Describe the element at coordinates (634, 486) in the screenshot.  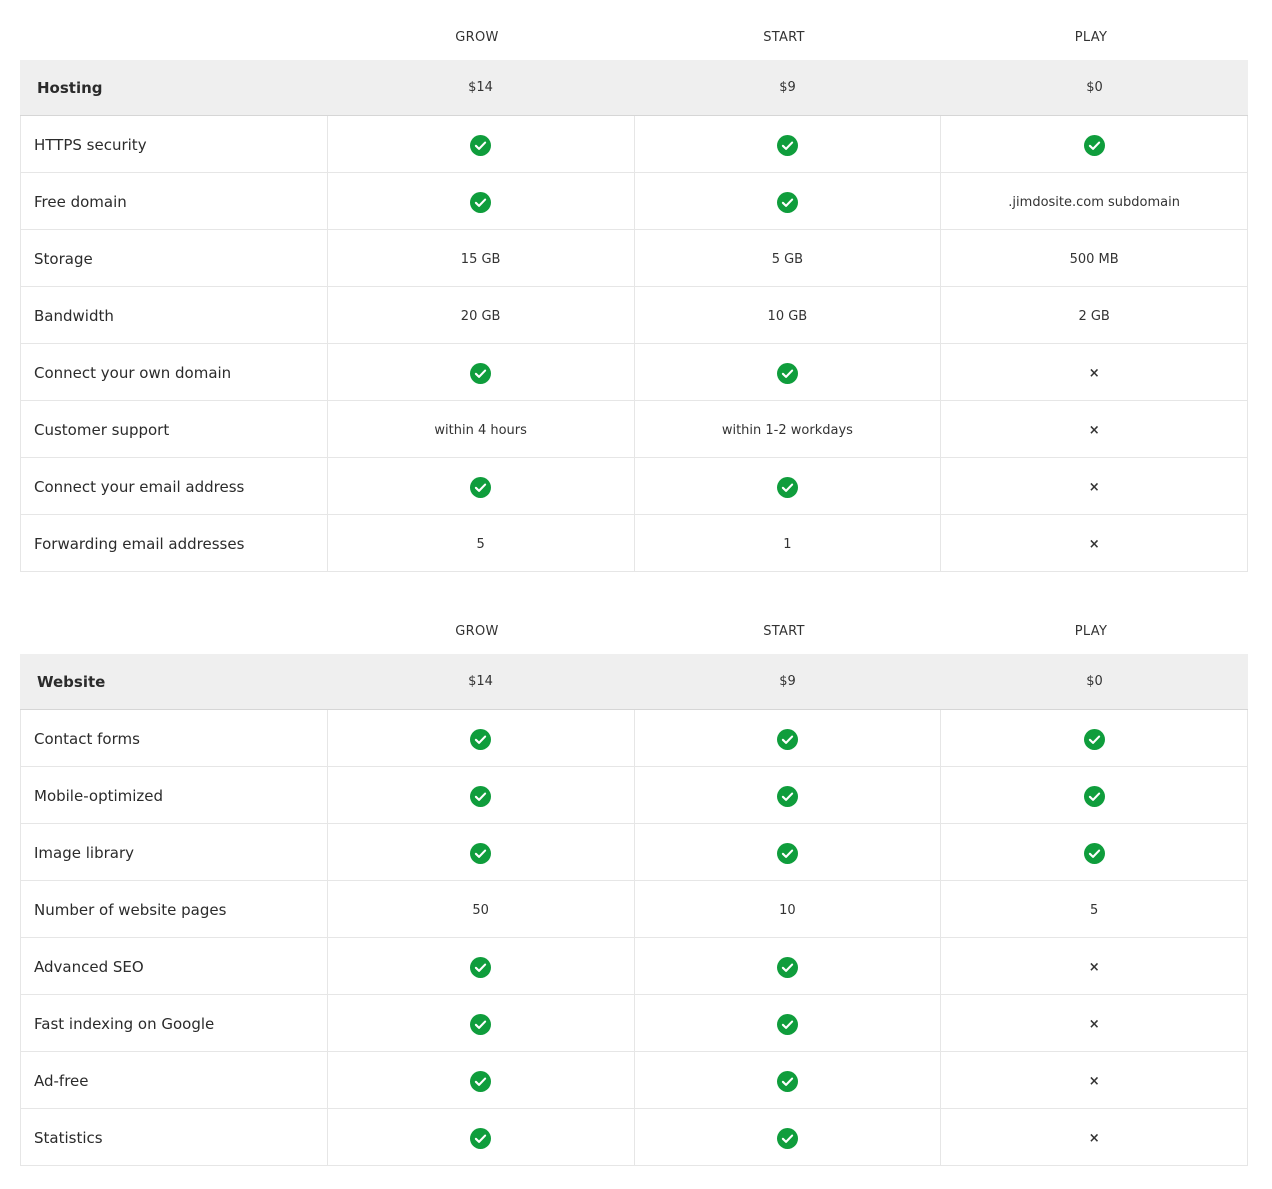
I see `feature-row-connect-your-email-address: Connect your email address ×` at that location.